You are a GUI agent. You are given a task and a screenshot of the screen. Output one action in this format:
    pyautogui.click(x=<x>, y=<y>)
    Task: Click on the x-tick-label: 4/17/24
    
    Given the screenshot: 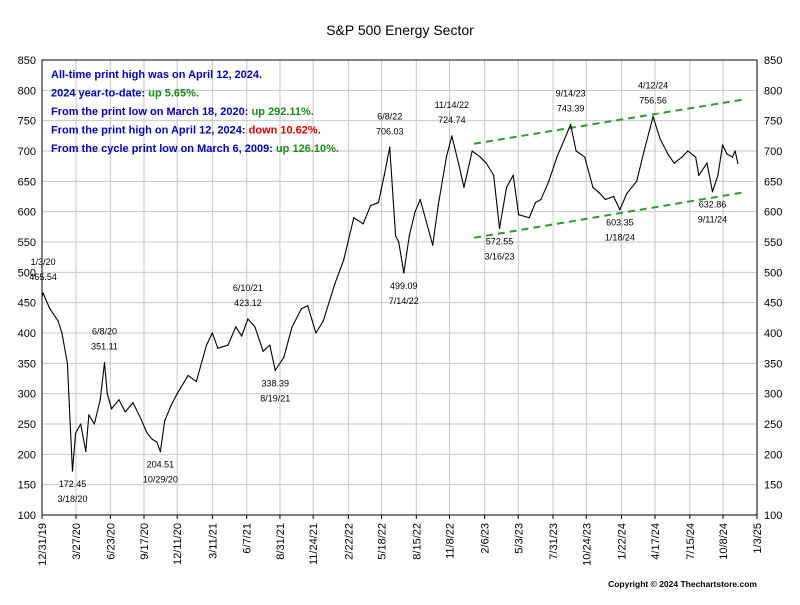 What is the action you would take?
    pyautogui.click(x=656, y=541)
    